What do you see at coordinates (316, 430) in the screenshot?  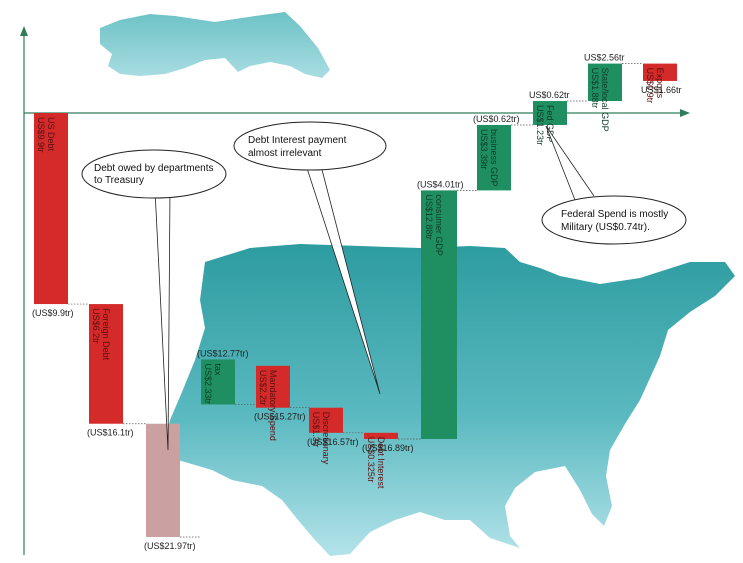 I see `bar-value-discretionary: US$1.3tr` at bounding box center [316, 430].